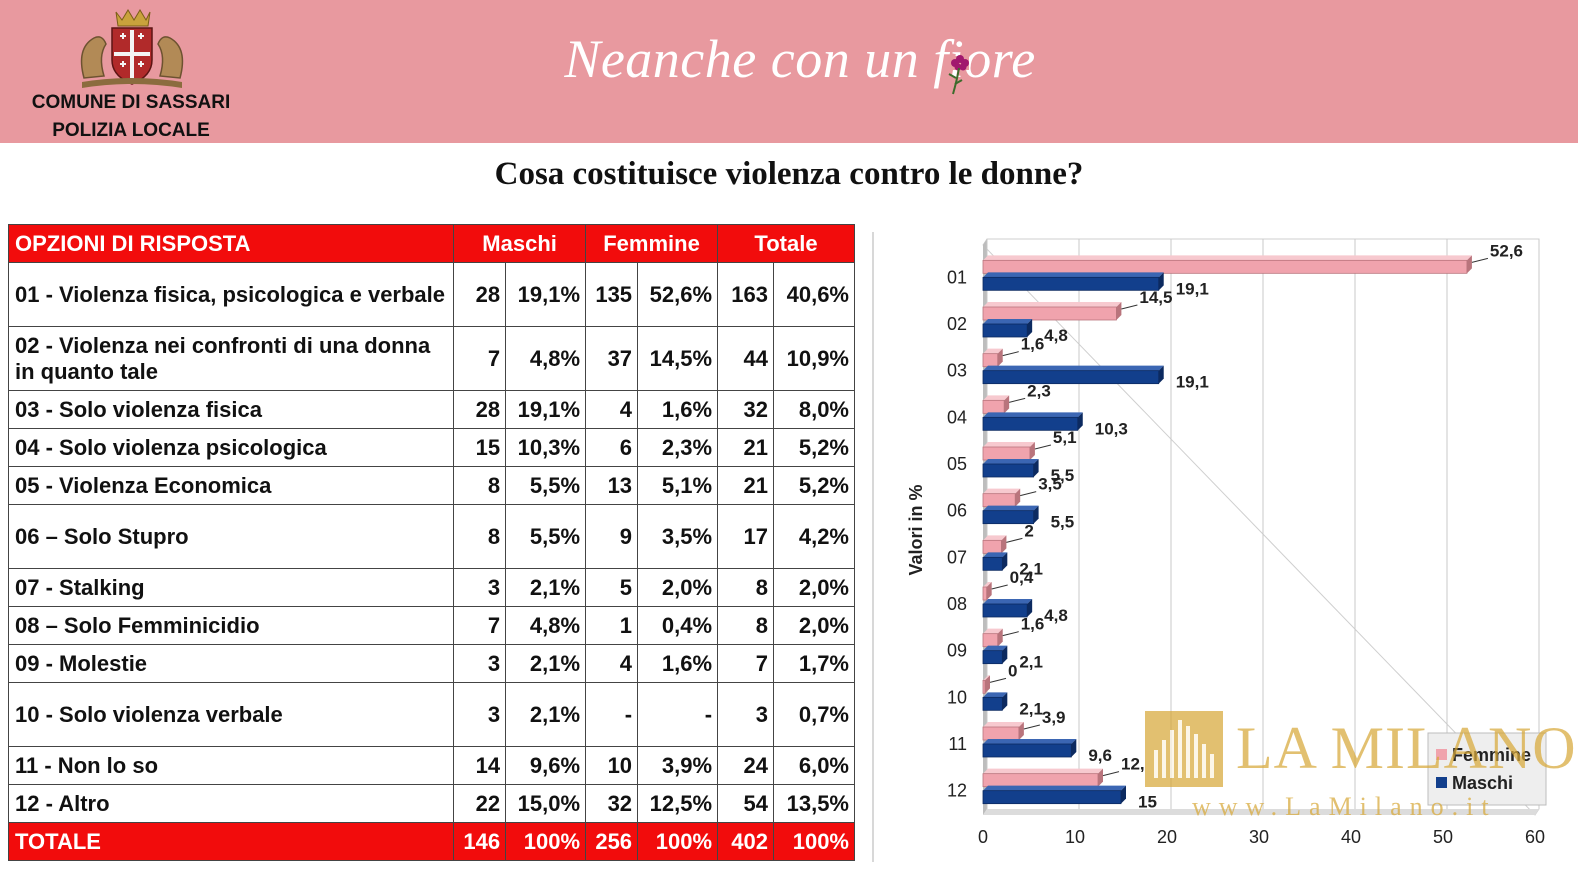 Image resolution: width=1578 pixels, height=881 pixels. I want to click on bar-maschi-value-label: 2,1, so click(1031, 708).